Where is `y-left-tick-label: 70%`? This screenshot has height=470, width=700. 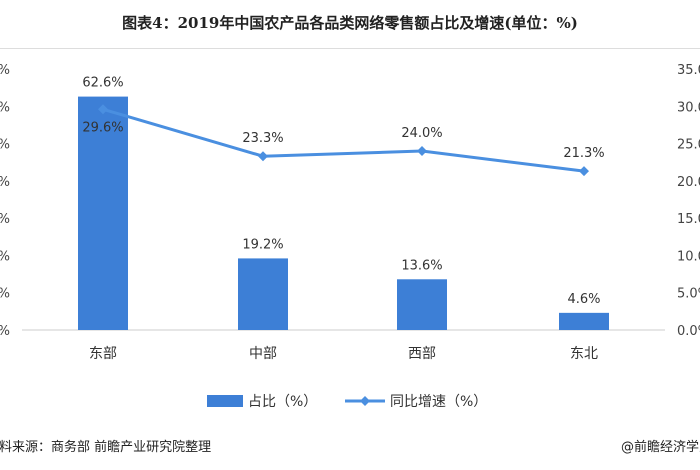
y-left-tick-label: 70% is located at coordinates (5, 70).